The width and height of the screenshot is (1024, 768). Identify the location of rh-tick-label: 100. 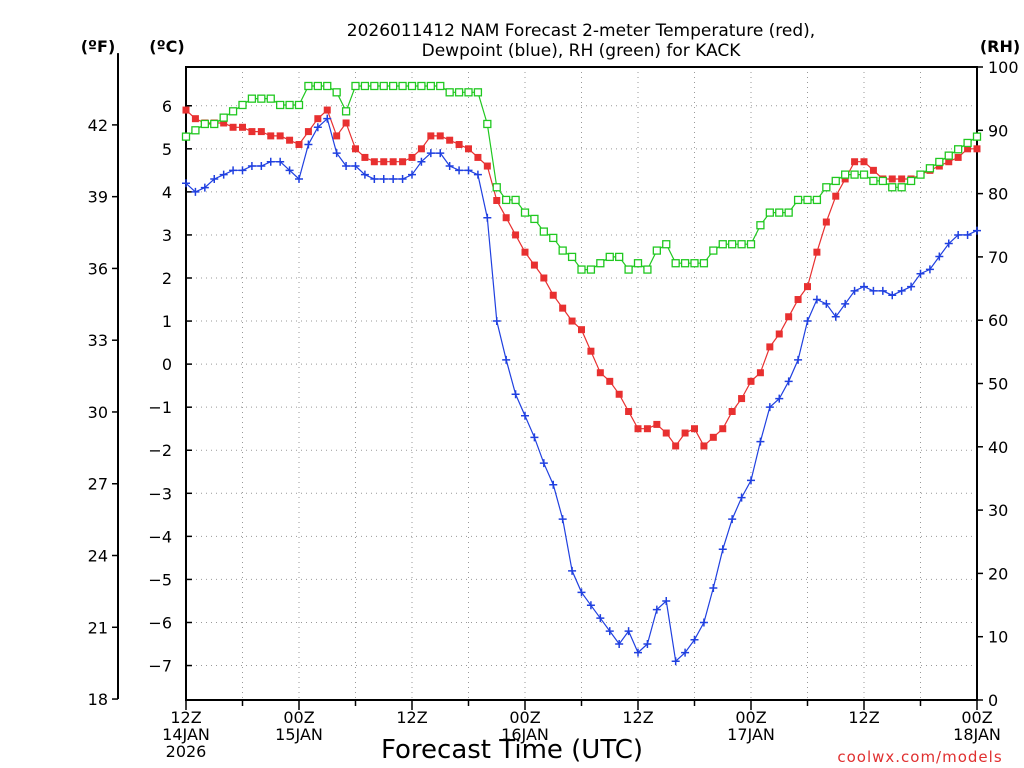
(1003, 67).